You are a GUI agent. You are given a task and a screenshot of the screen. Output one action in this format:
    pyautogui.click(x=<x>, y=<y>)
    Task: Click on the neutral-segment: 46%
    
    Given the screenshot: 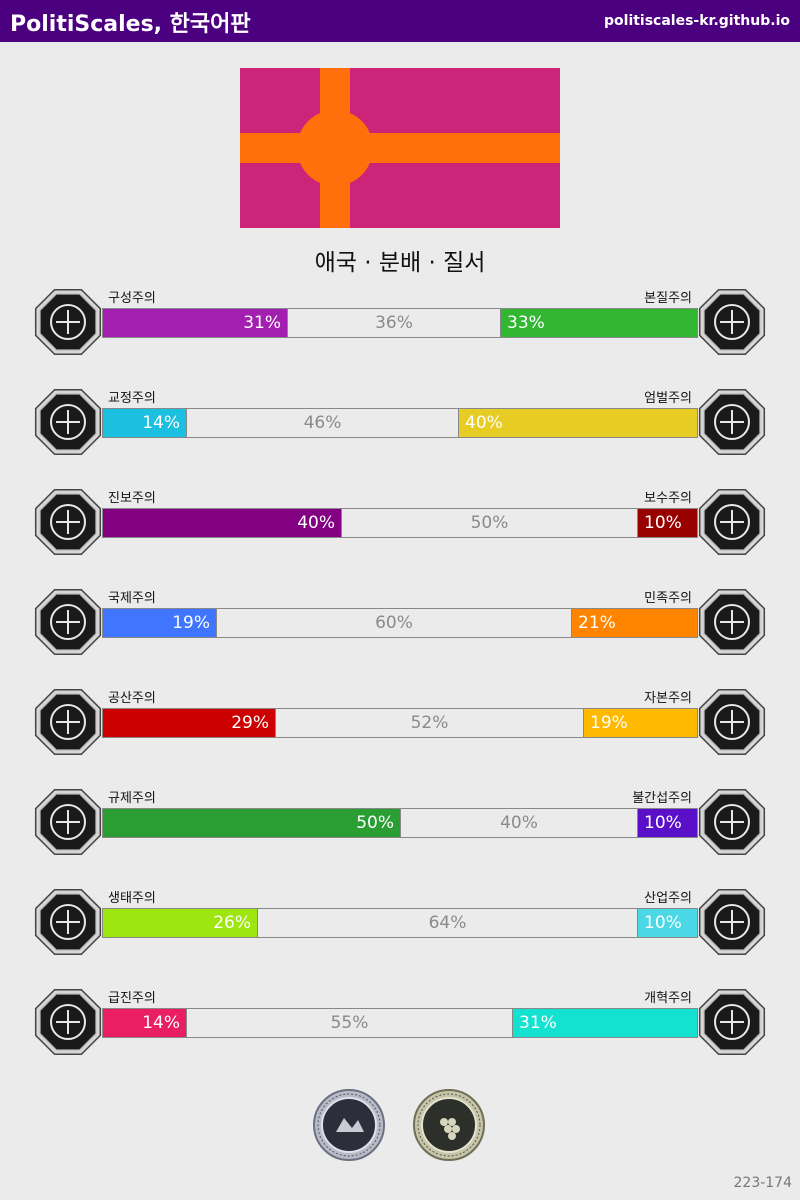 What is the action you would take?
    pyautogui.click(x=322, y=423)
    